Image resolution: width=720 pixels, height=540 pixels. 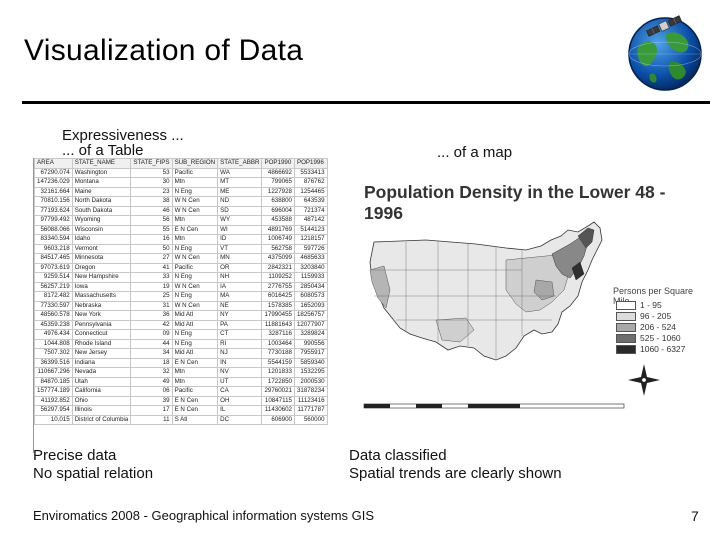 What do you see at coordinates (240, 315) in the screenshot?
I see `table-cell: NY` at bounding box center [240, 315].